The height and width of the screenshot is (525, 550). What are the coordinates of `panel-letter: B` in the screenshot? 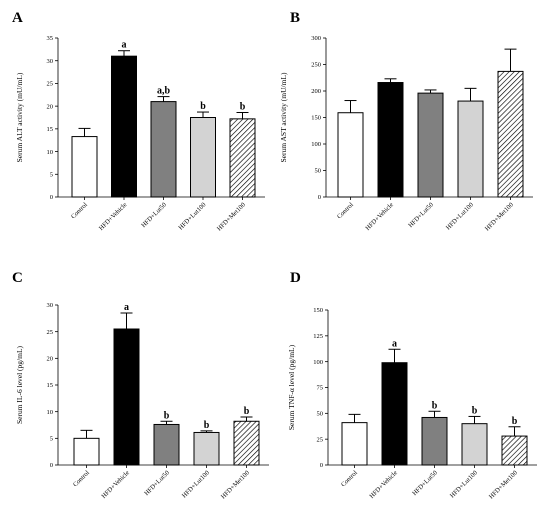 It's located at (295, 18).